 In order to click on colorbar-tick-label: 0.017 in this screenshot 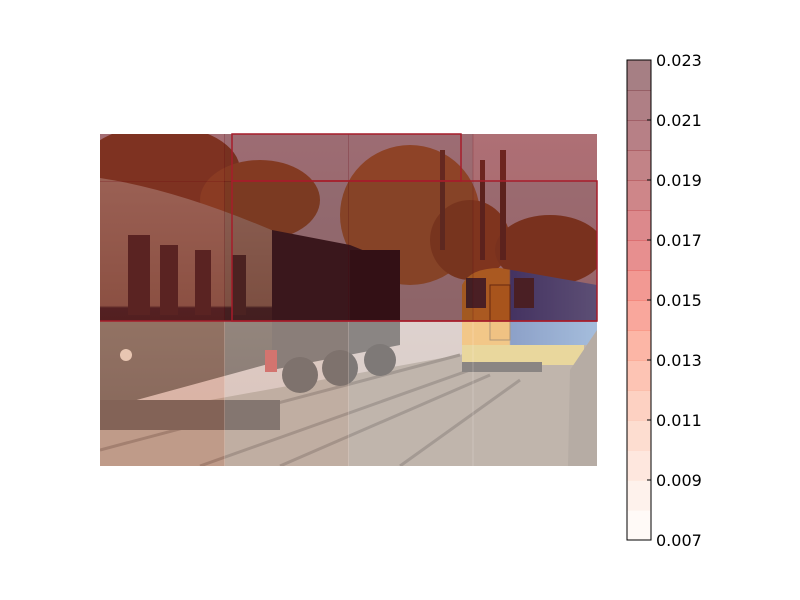, I will do `click(679, 240)`.